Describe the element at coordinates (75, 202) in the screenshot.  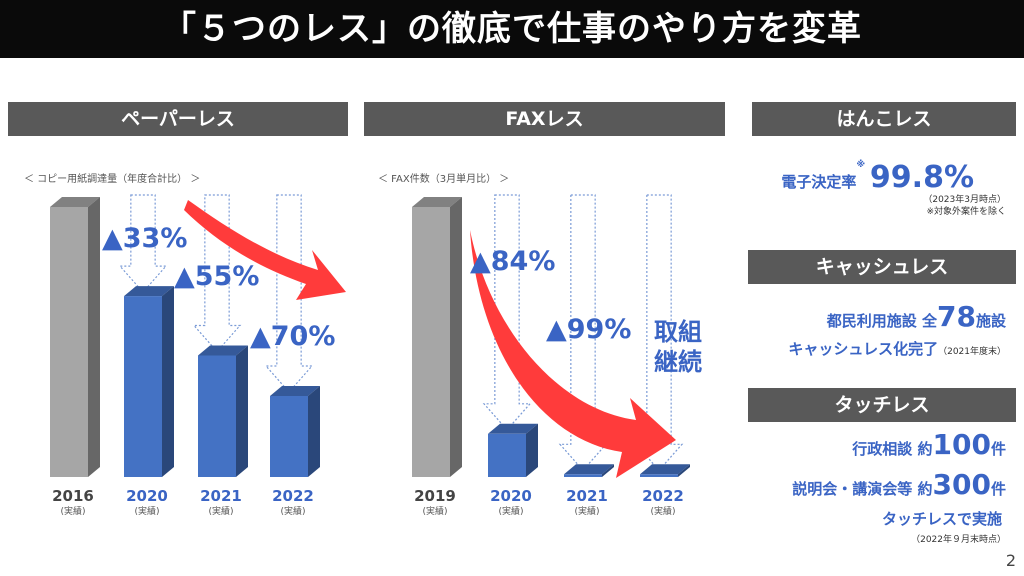
I see `bar-top-2016` at that location.